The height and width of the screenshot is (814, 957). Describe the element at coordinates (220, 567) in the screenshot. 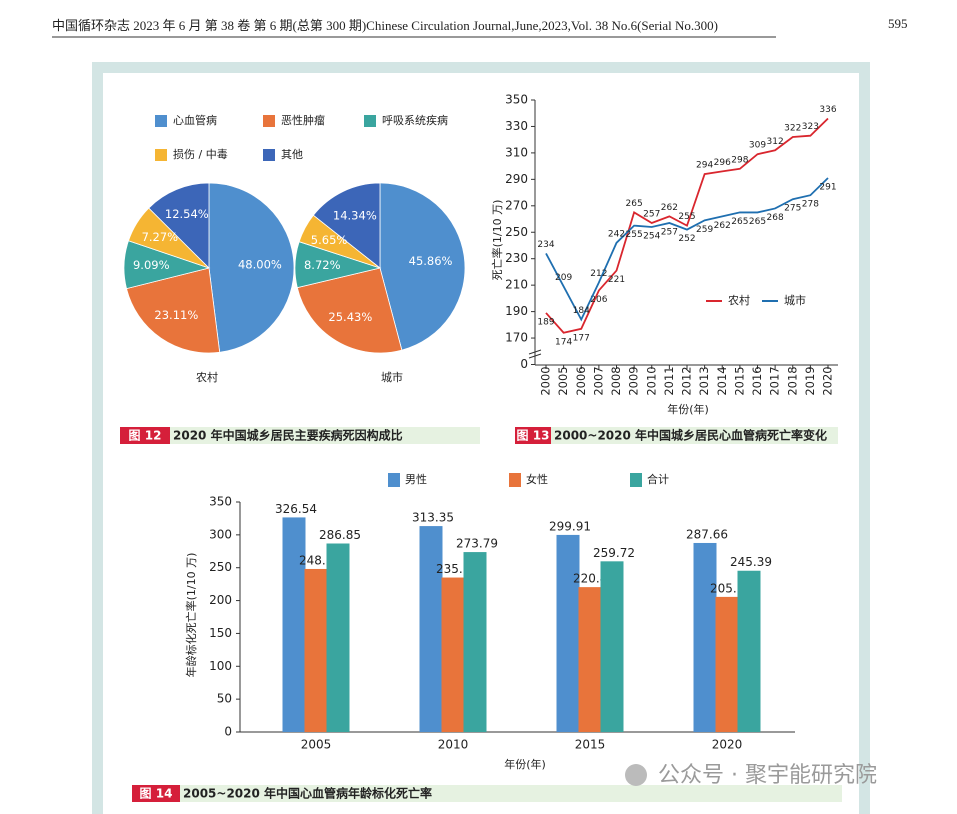

I see `y-tick-label: 250` at that location.